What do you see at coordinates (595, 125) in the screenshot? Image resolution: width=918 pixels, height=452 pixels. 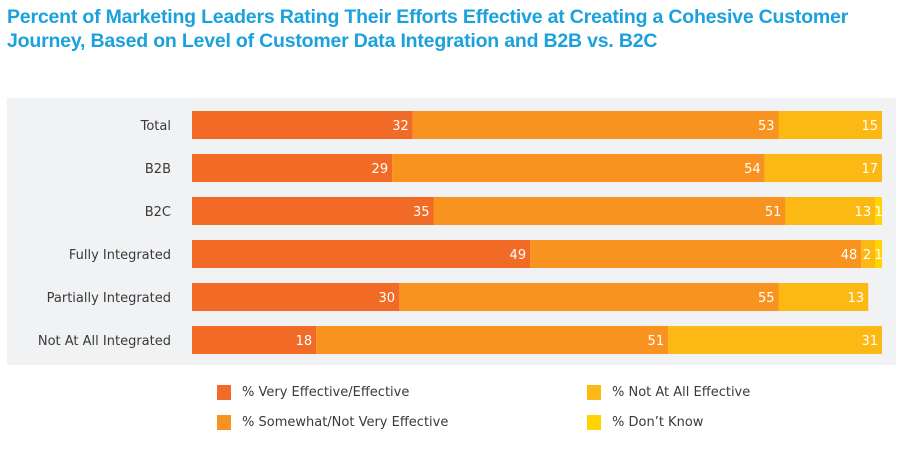 I see `bar-segment-total-somewhat-not-very-effective` at bounding box center [595, 125].